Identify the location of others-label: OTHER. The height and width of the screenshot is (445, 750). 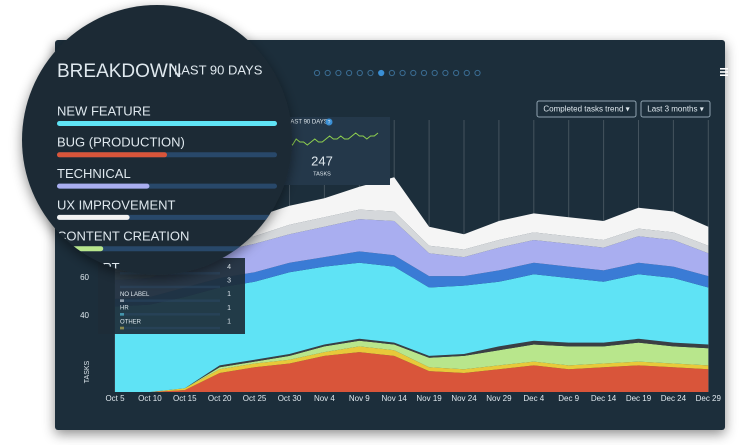
(131, 322).